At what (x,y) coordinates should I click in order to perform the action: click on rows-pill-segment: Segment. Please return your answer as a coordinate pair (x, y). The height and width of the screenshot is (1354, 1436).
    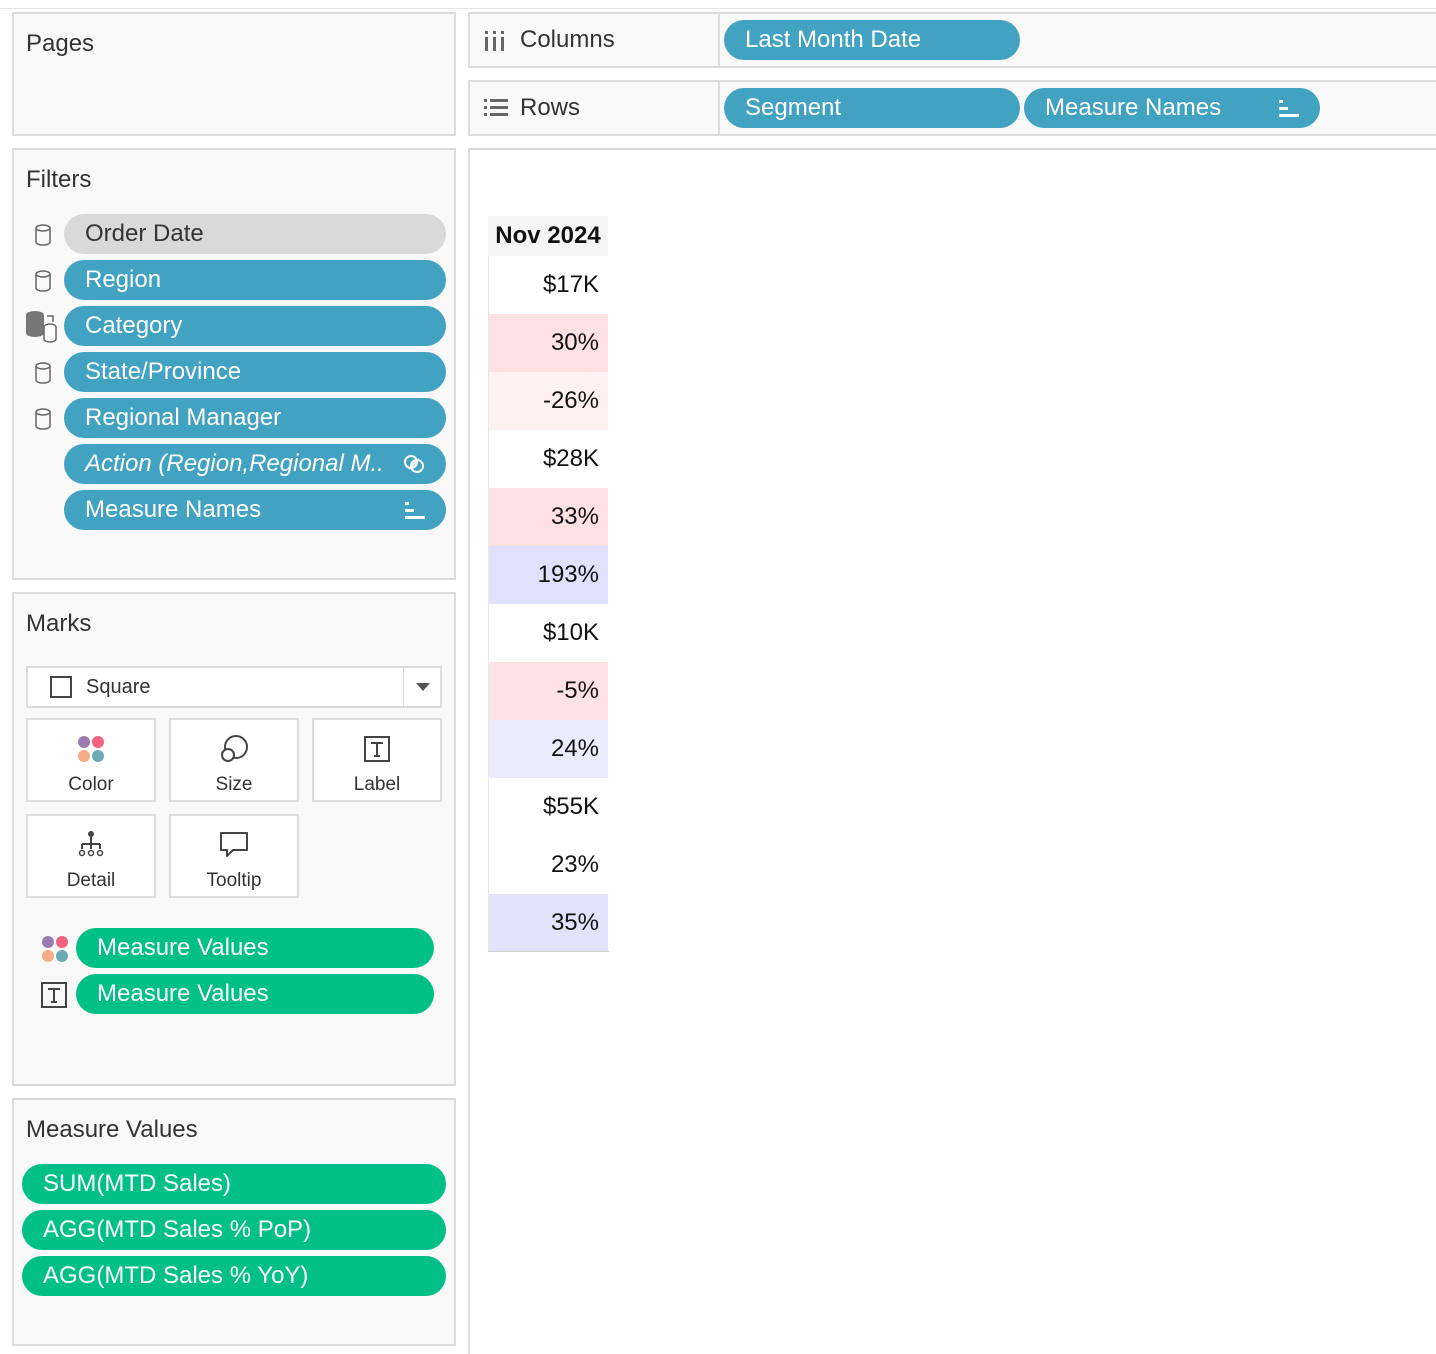
    Looking at the image, I should click on (872, 108).